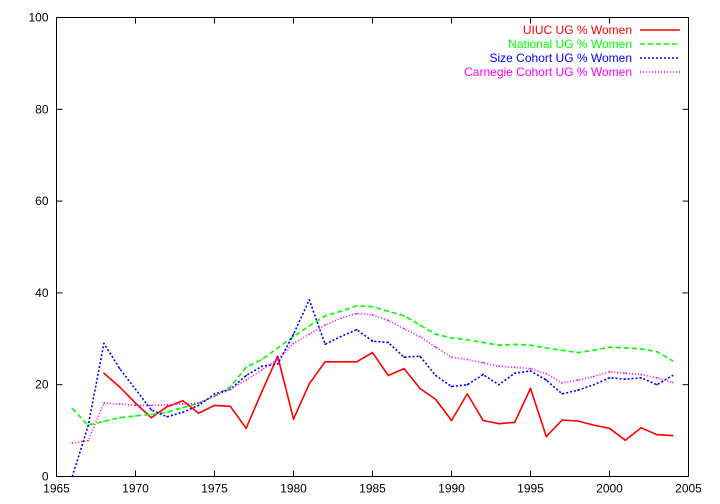 The image size is (720, 504). I want to click on legend-label: Carnegie Cohort UG % Women, so click(548, 72).